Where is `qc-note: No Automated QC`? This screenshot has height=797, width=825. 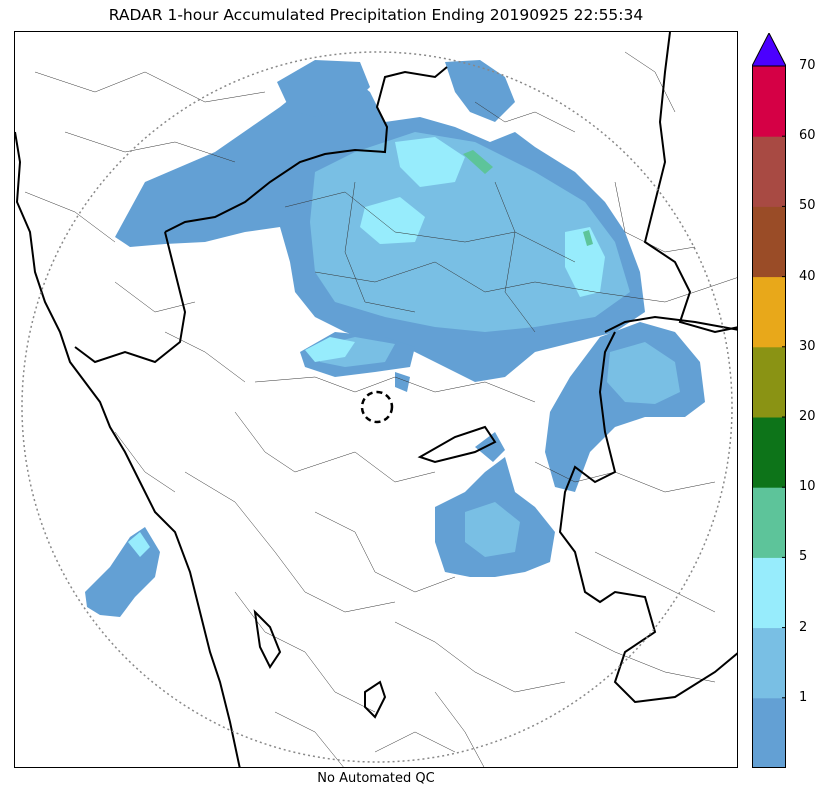 qc-note: No Automated QC is located at coordinates (376, 778).